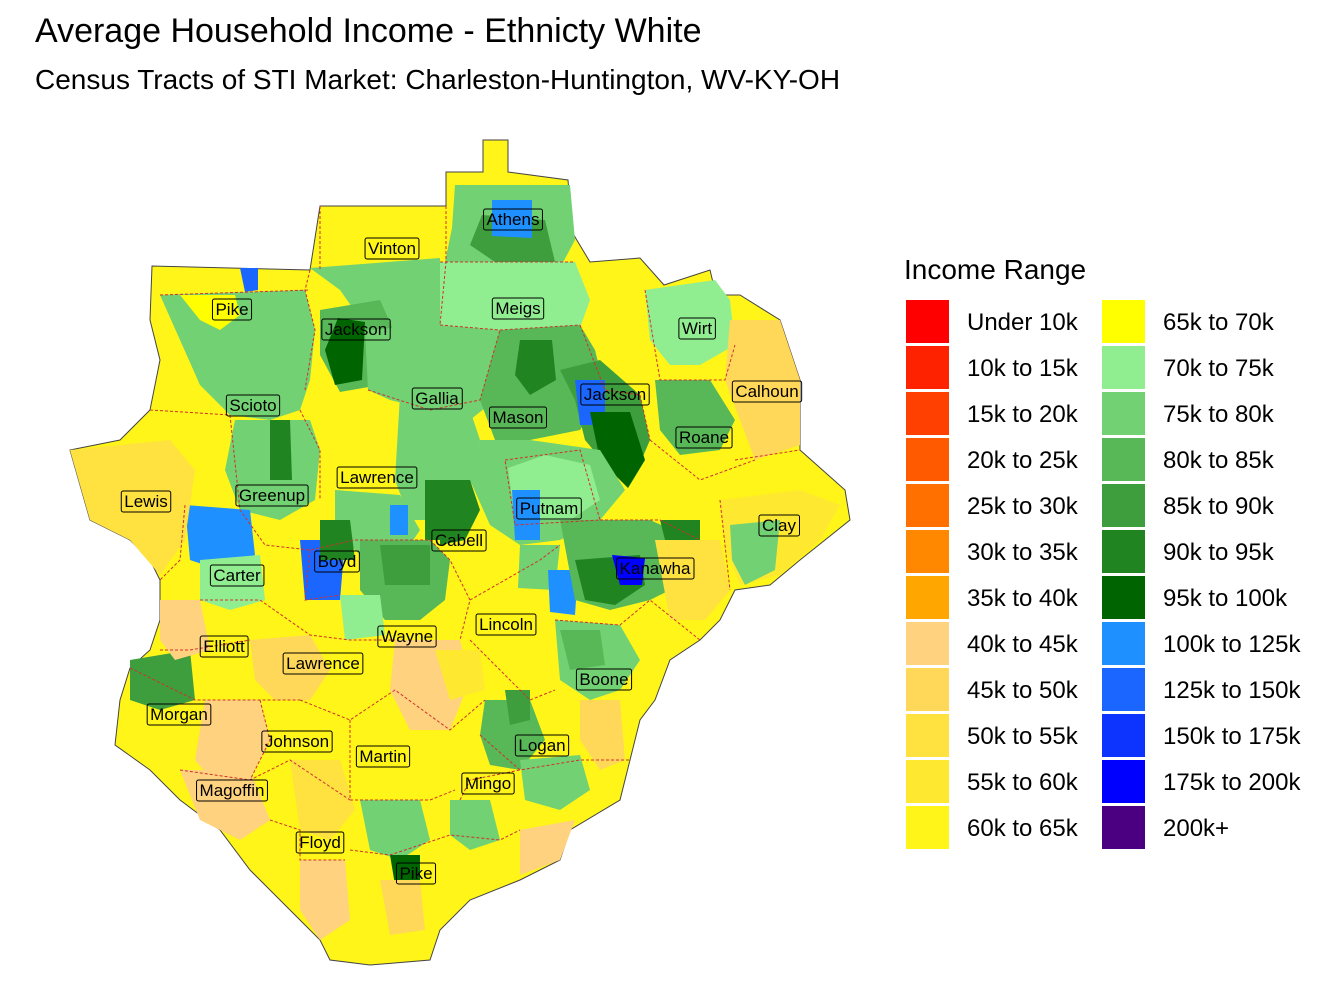 Image resolution: width=1344 pixels, height=1008 pixels. Describe the element at coordinates (1022, 690) in the screenshot. I see `legend-label: 45k to 50k` at that location.